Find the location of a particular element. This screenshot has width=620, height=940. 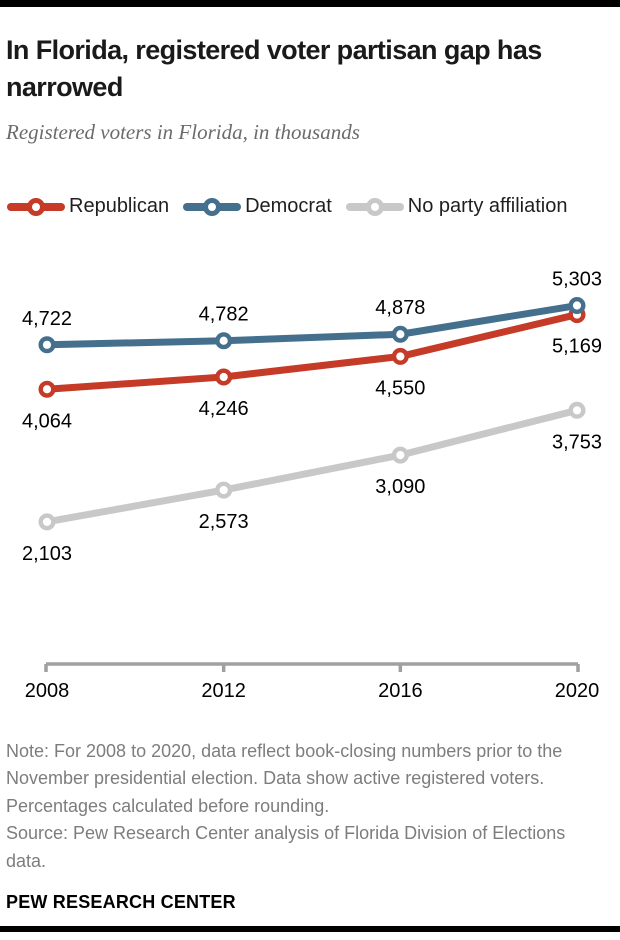

x-tick-label-2016: 2016 is located at coordinates (400, 691).